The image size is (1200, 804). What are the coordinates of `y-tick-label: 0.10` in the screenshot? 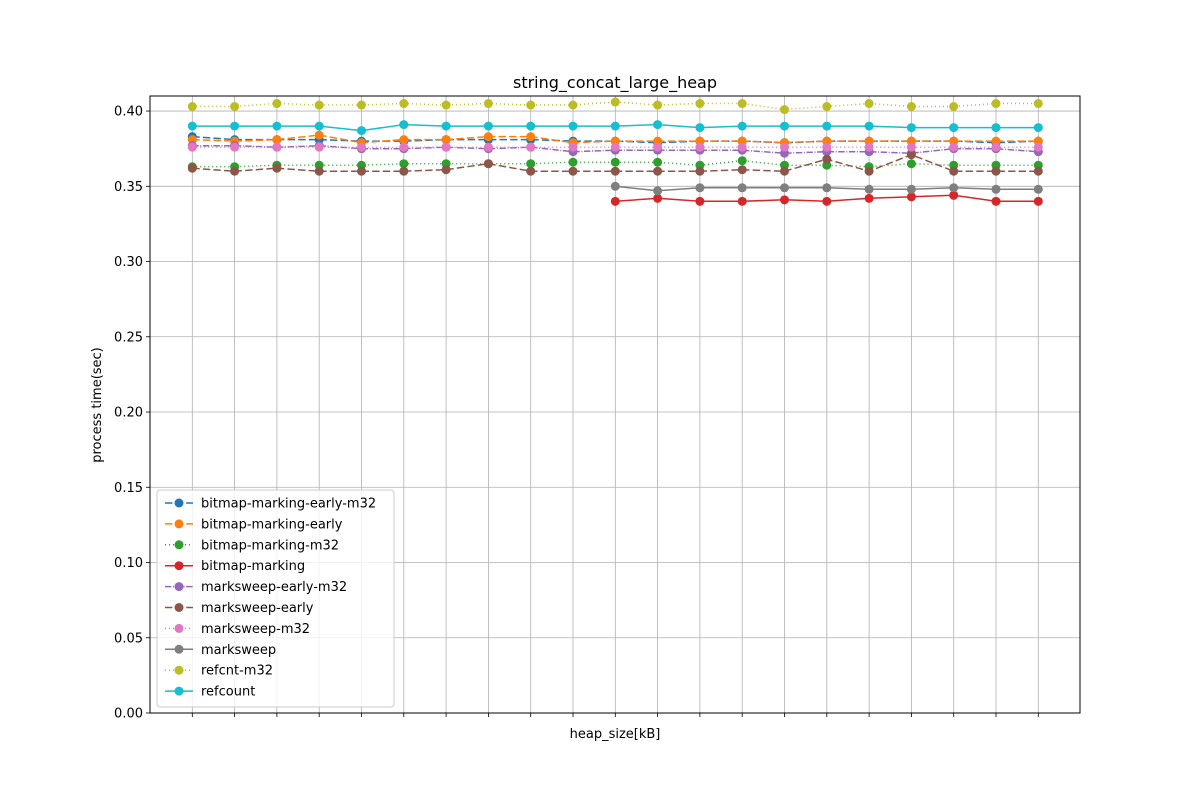 It's located at (128, 563).